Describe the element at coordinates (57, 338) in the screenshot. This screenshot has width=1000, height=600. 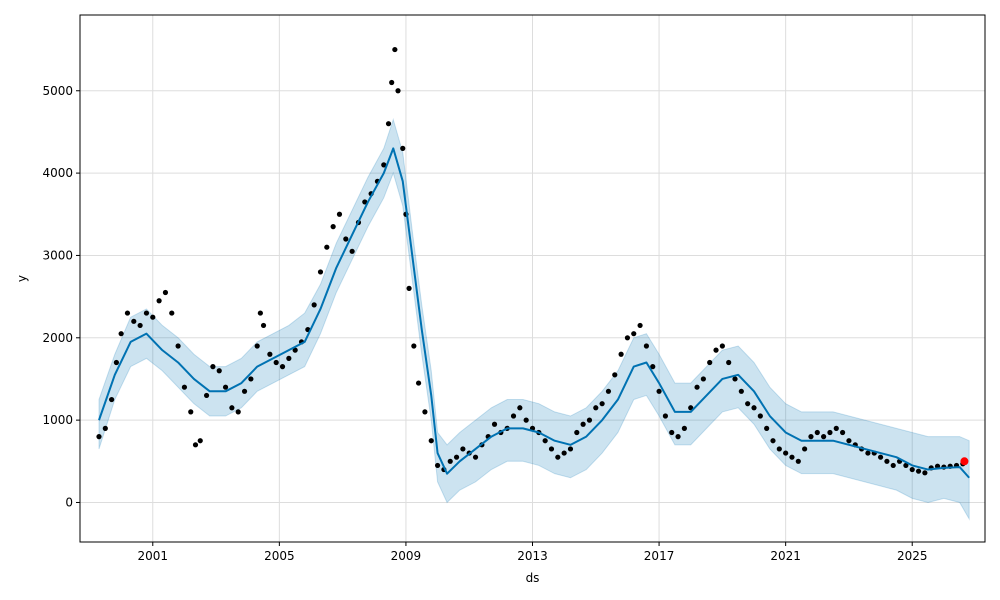
I see `y-tick-label: 2000` at that location.